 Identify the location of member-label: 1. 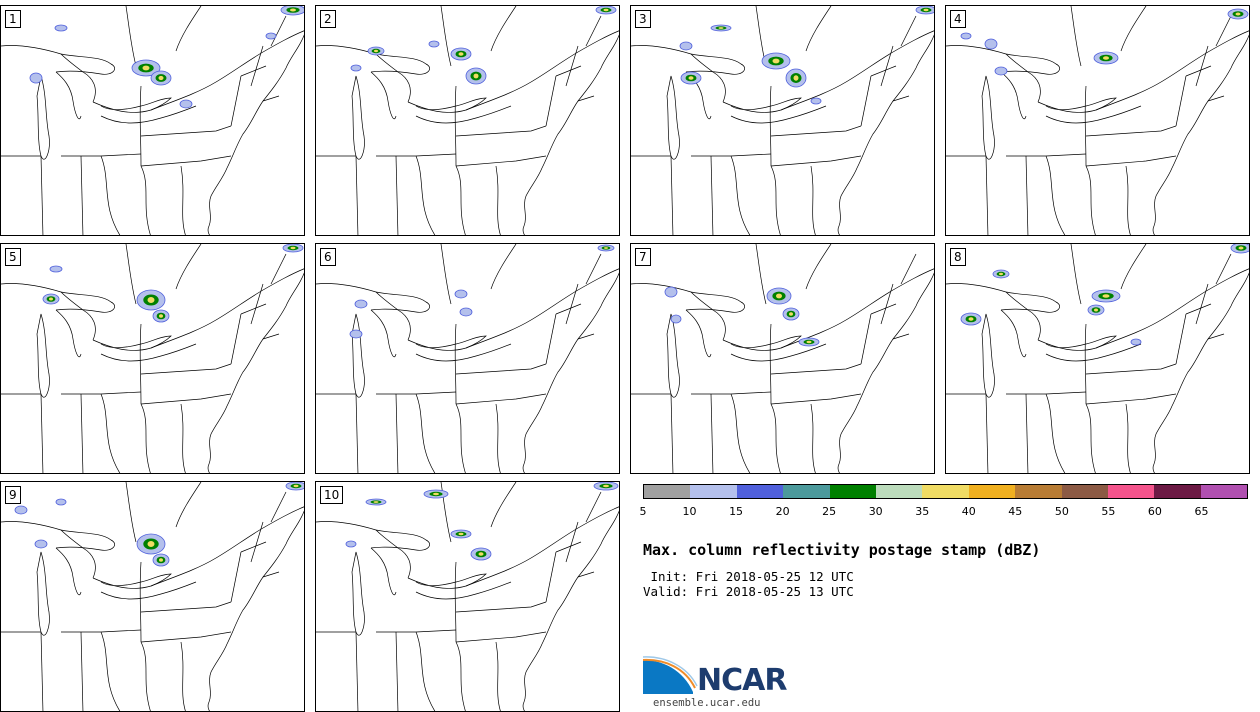
(13, 19).